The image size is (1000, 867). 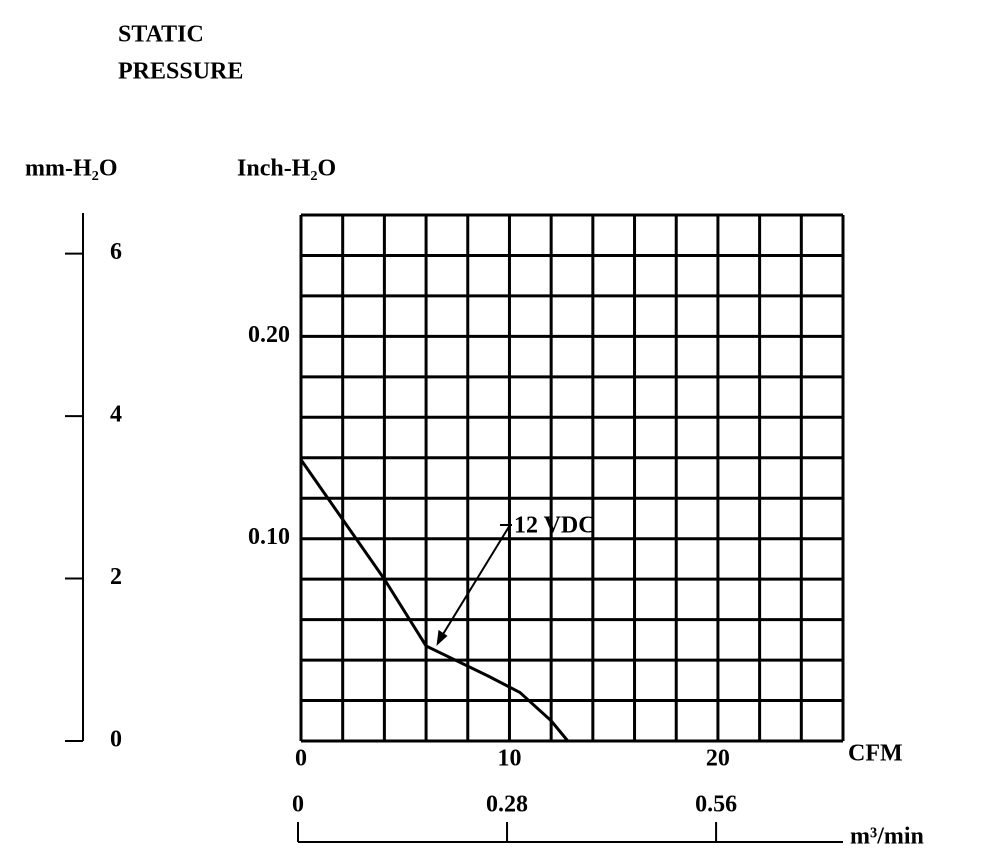 What do you see at coordinates (269, 537) in the screenshot?
I see `y-tick-label: 0.10` at bounding box center [269, 537].